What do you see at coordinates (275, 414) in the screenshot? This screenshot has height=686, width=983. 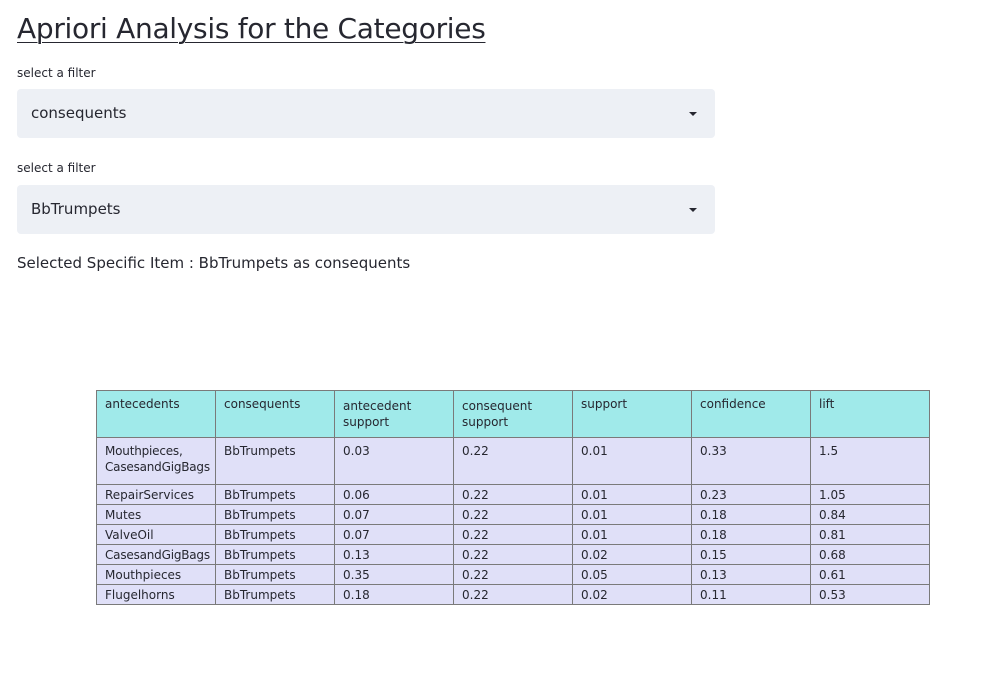 I see `column-header-consequents: consequents` at bounding box center [275, 414].